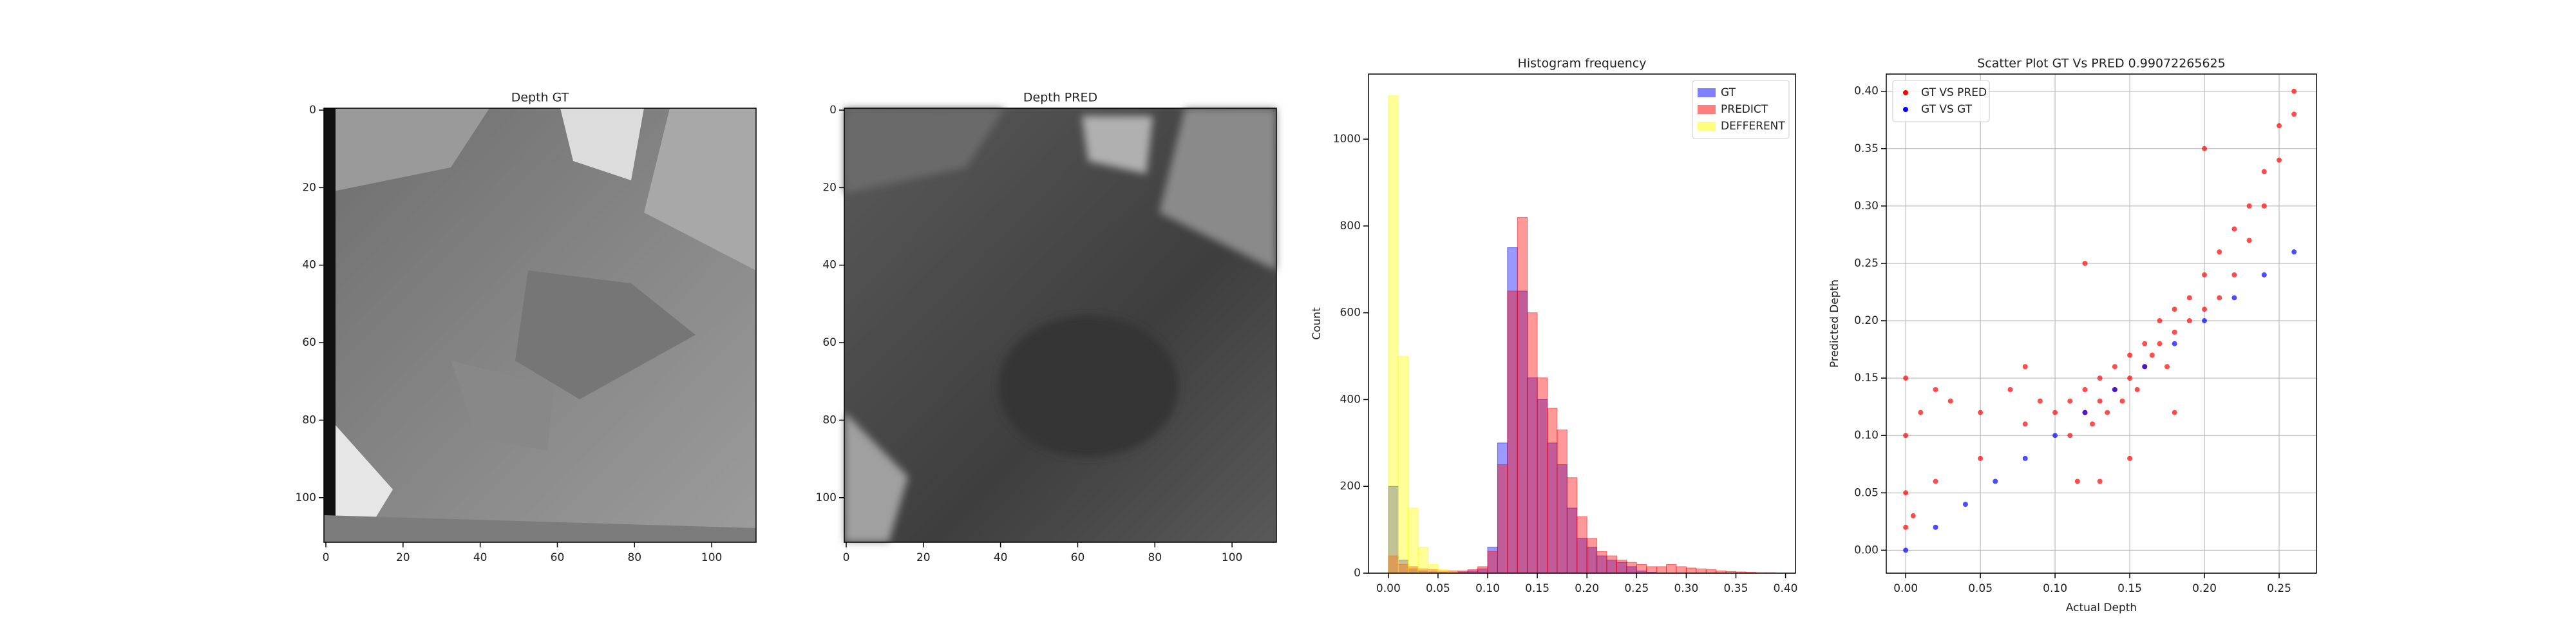 This screenshot has height=644, width=2576. Describe the element at coordinates (1060, 98) in the screenshot. I see `chart-title: Depth PRED` at that location.